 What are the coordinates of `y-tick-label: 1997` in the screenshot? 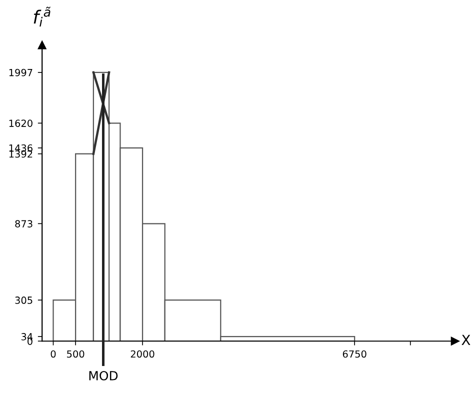 It's located at (20, 72).